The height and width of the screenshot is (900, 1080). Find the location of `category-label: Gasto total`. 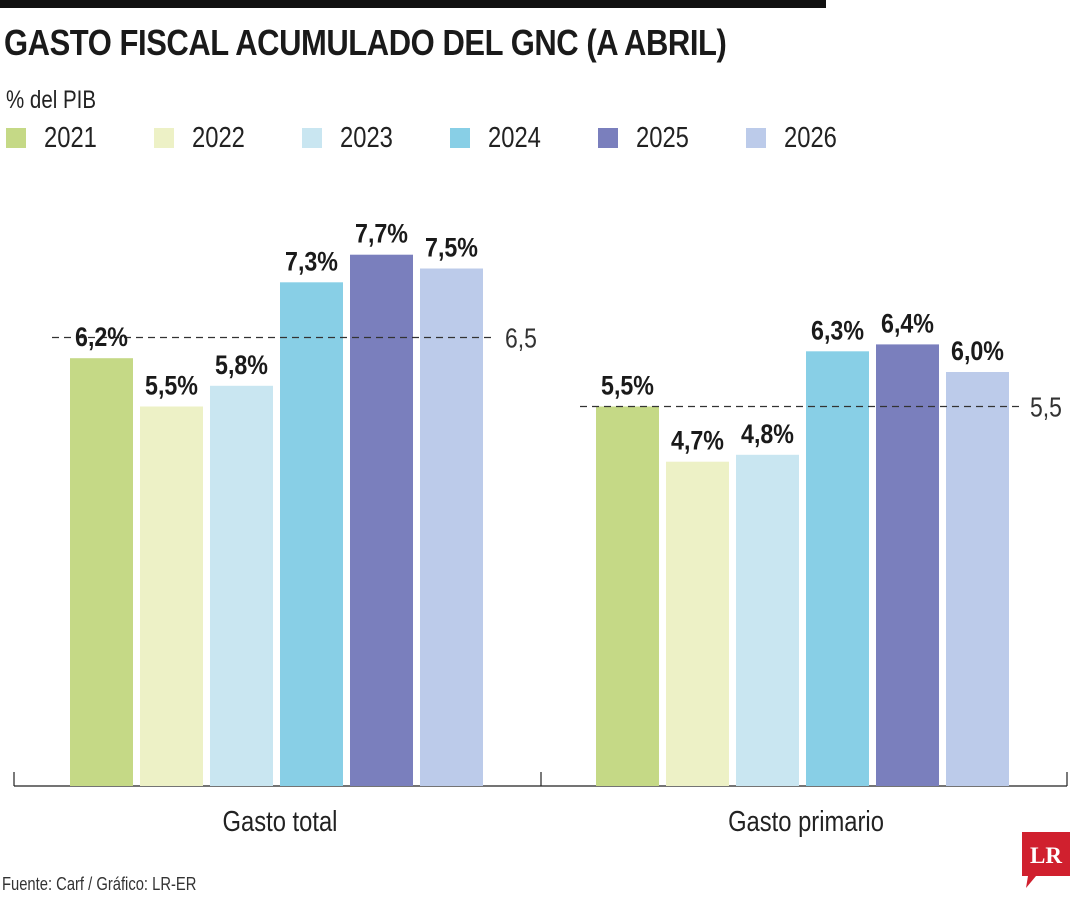

category-label: Gasto total is located at coordinates (280, 821).